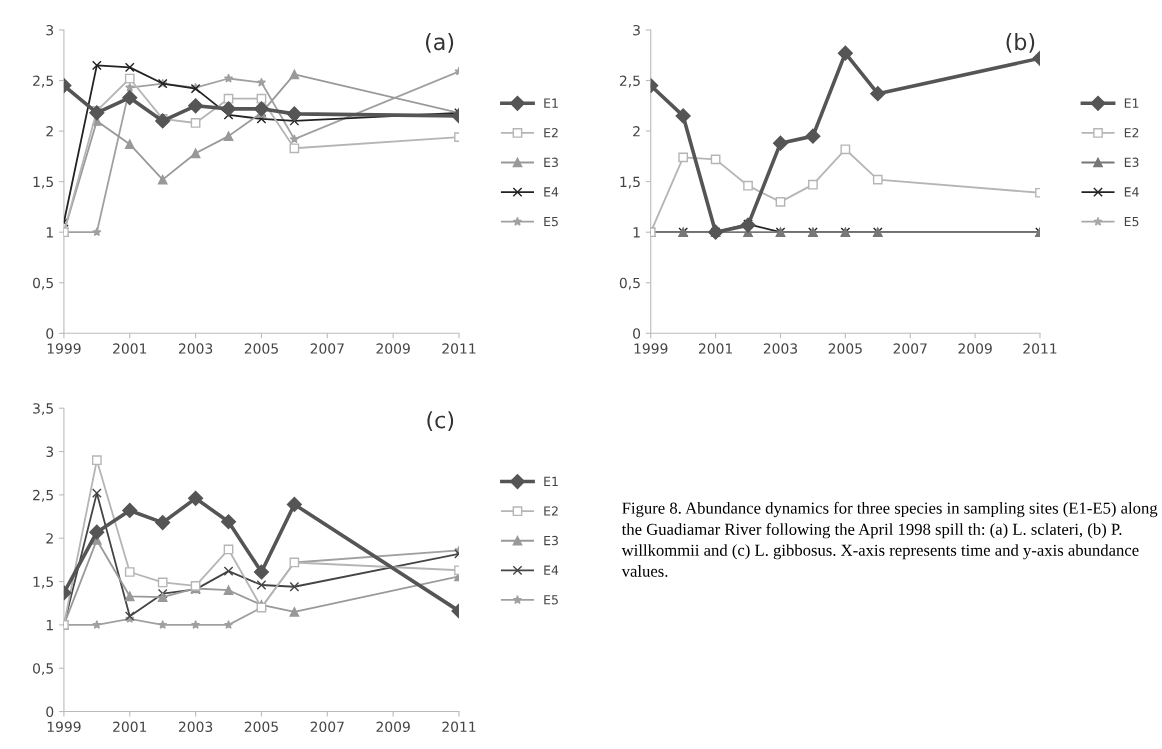 This screenshot has width=1162, height=749. Describe the element at coordinates (440, 421) in the screenshot. I see `chart-title: (c)` at that location.